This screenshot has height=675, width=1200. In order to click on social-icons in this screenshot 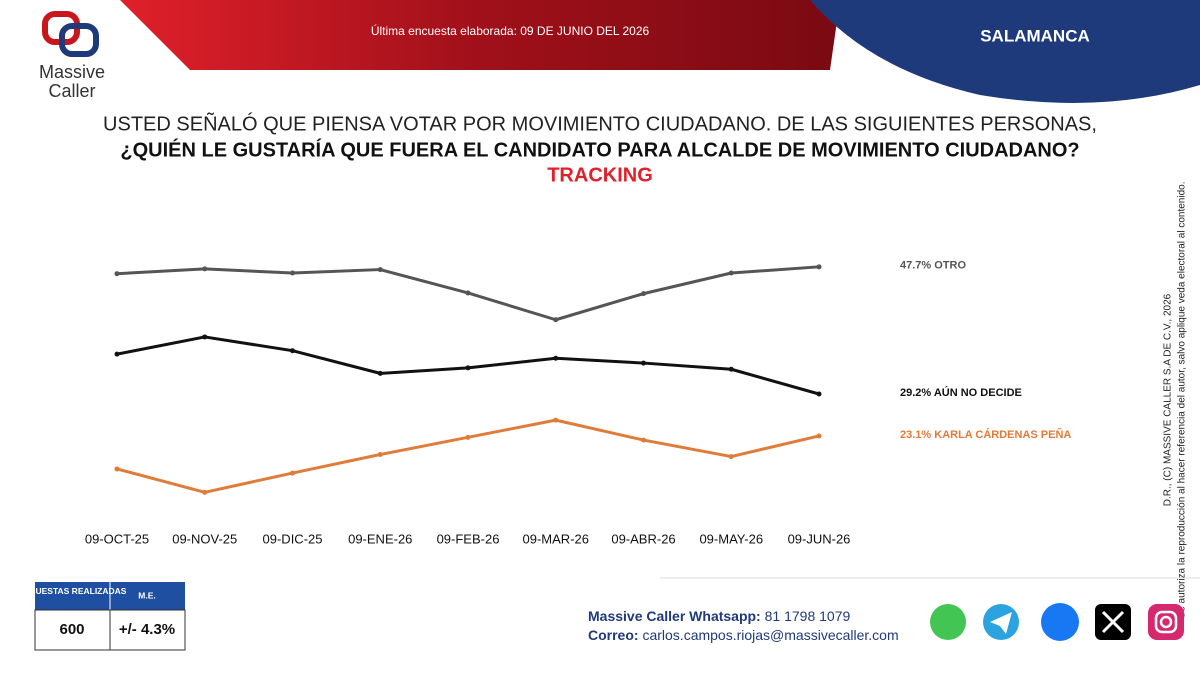, I will do `click(1057, 622)`.